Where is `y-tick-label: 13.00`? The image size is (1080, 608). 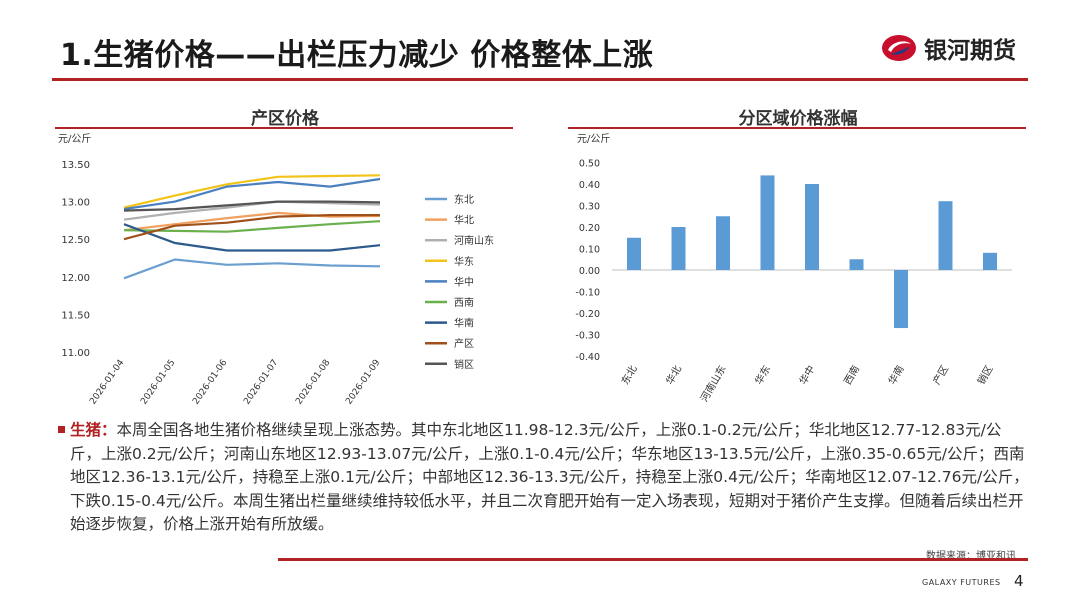
y-tick-label: 13.00 is located at coordinates (75, 203).